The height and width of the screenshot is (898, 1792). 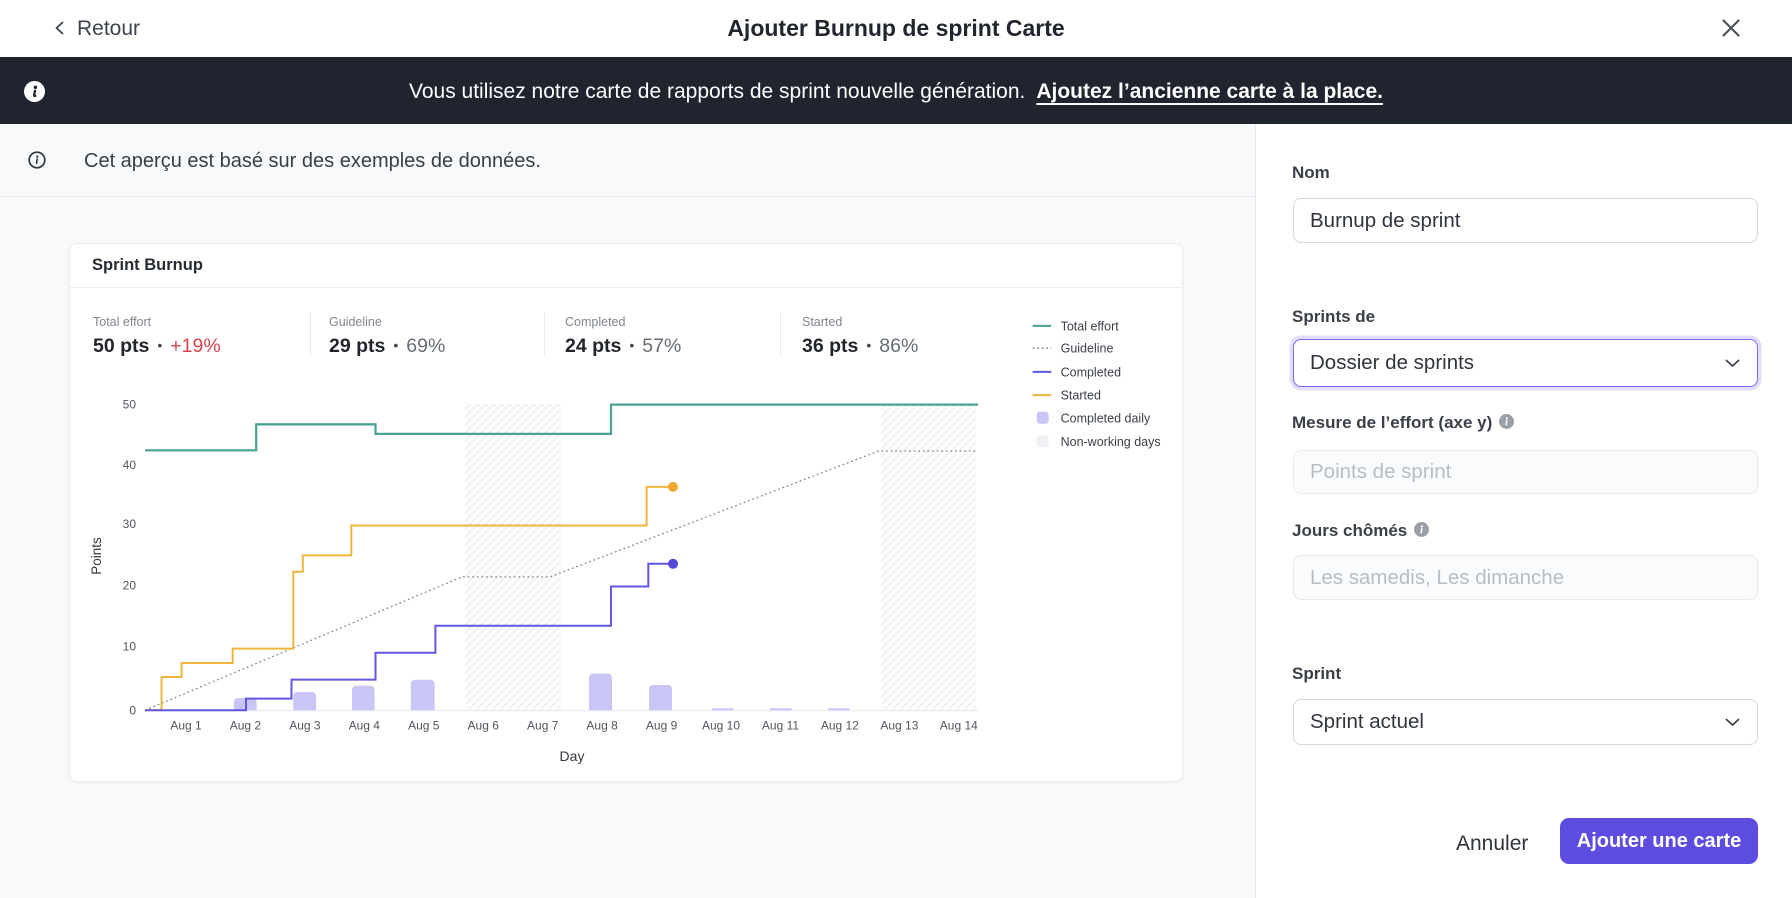 What do you see at coordinates (96, 556) in the screenshot?
I see `svg-text: Points` at bounding box center [96, 556].